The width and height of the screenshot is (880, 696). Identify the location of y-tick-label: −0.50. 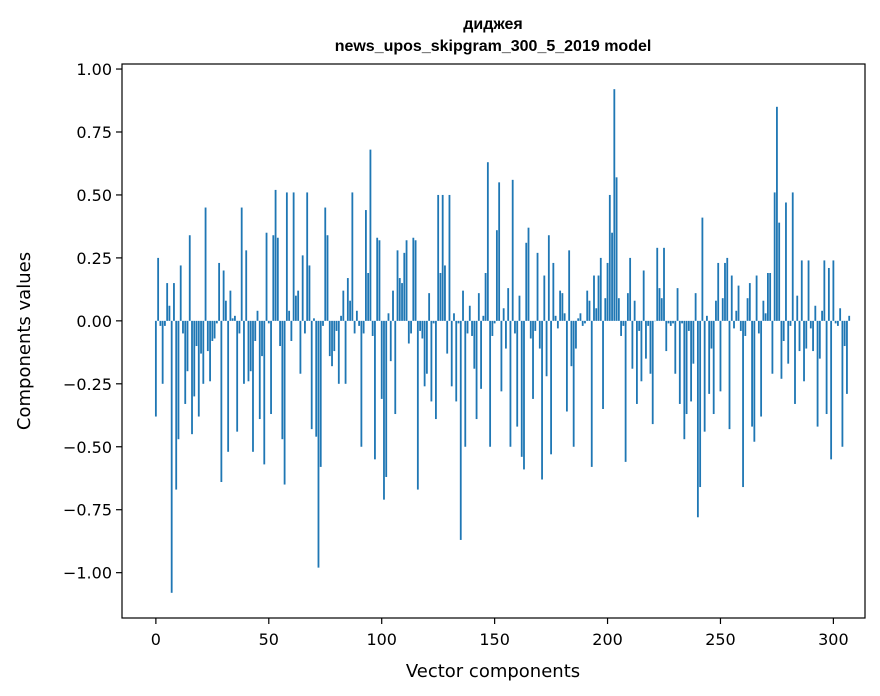
(87, 447).